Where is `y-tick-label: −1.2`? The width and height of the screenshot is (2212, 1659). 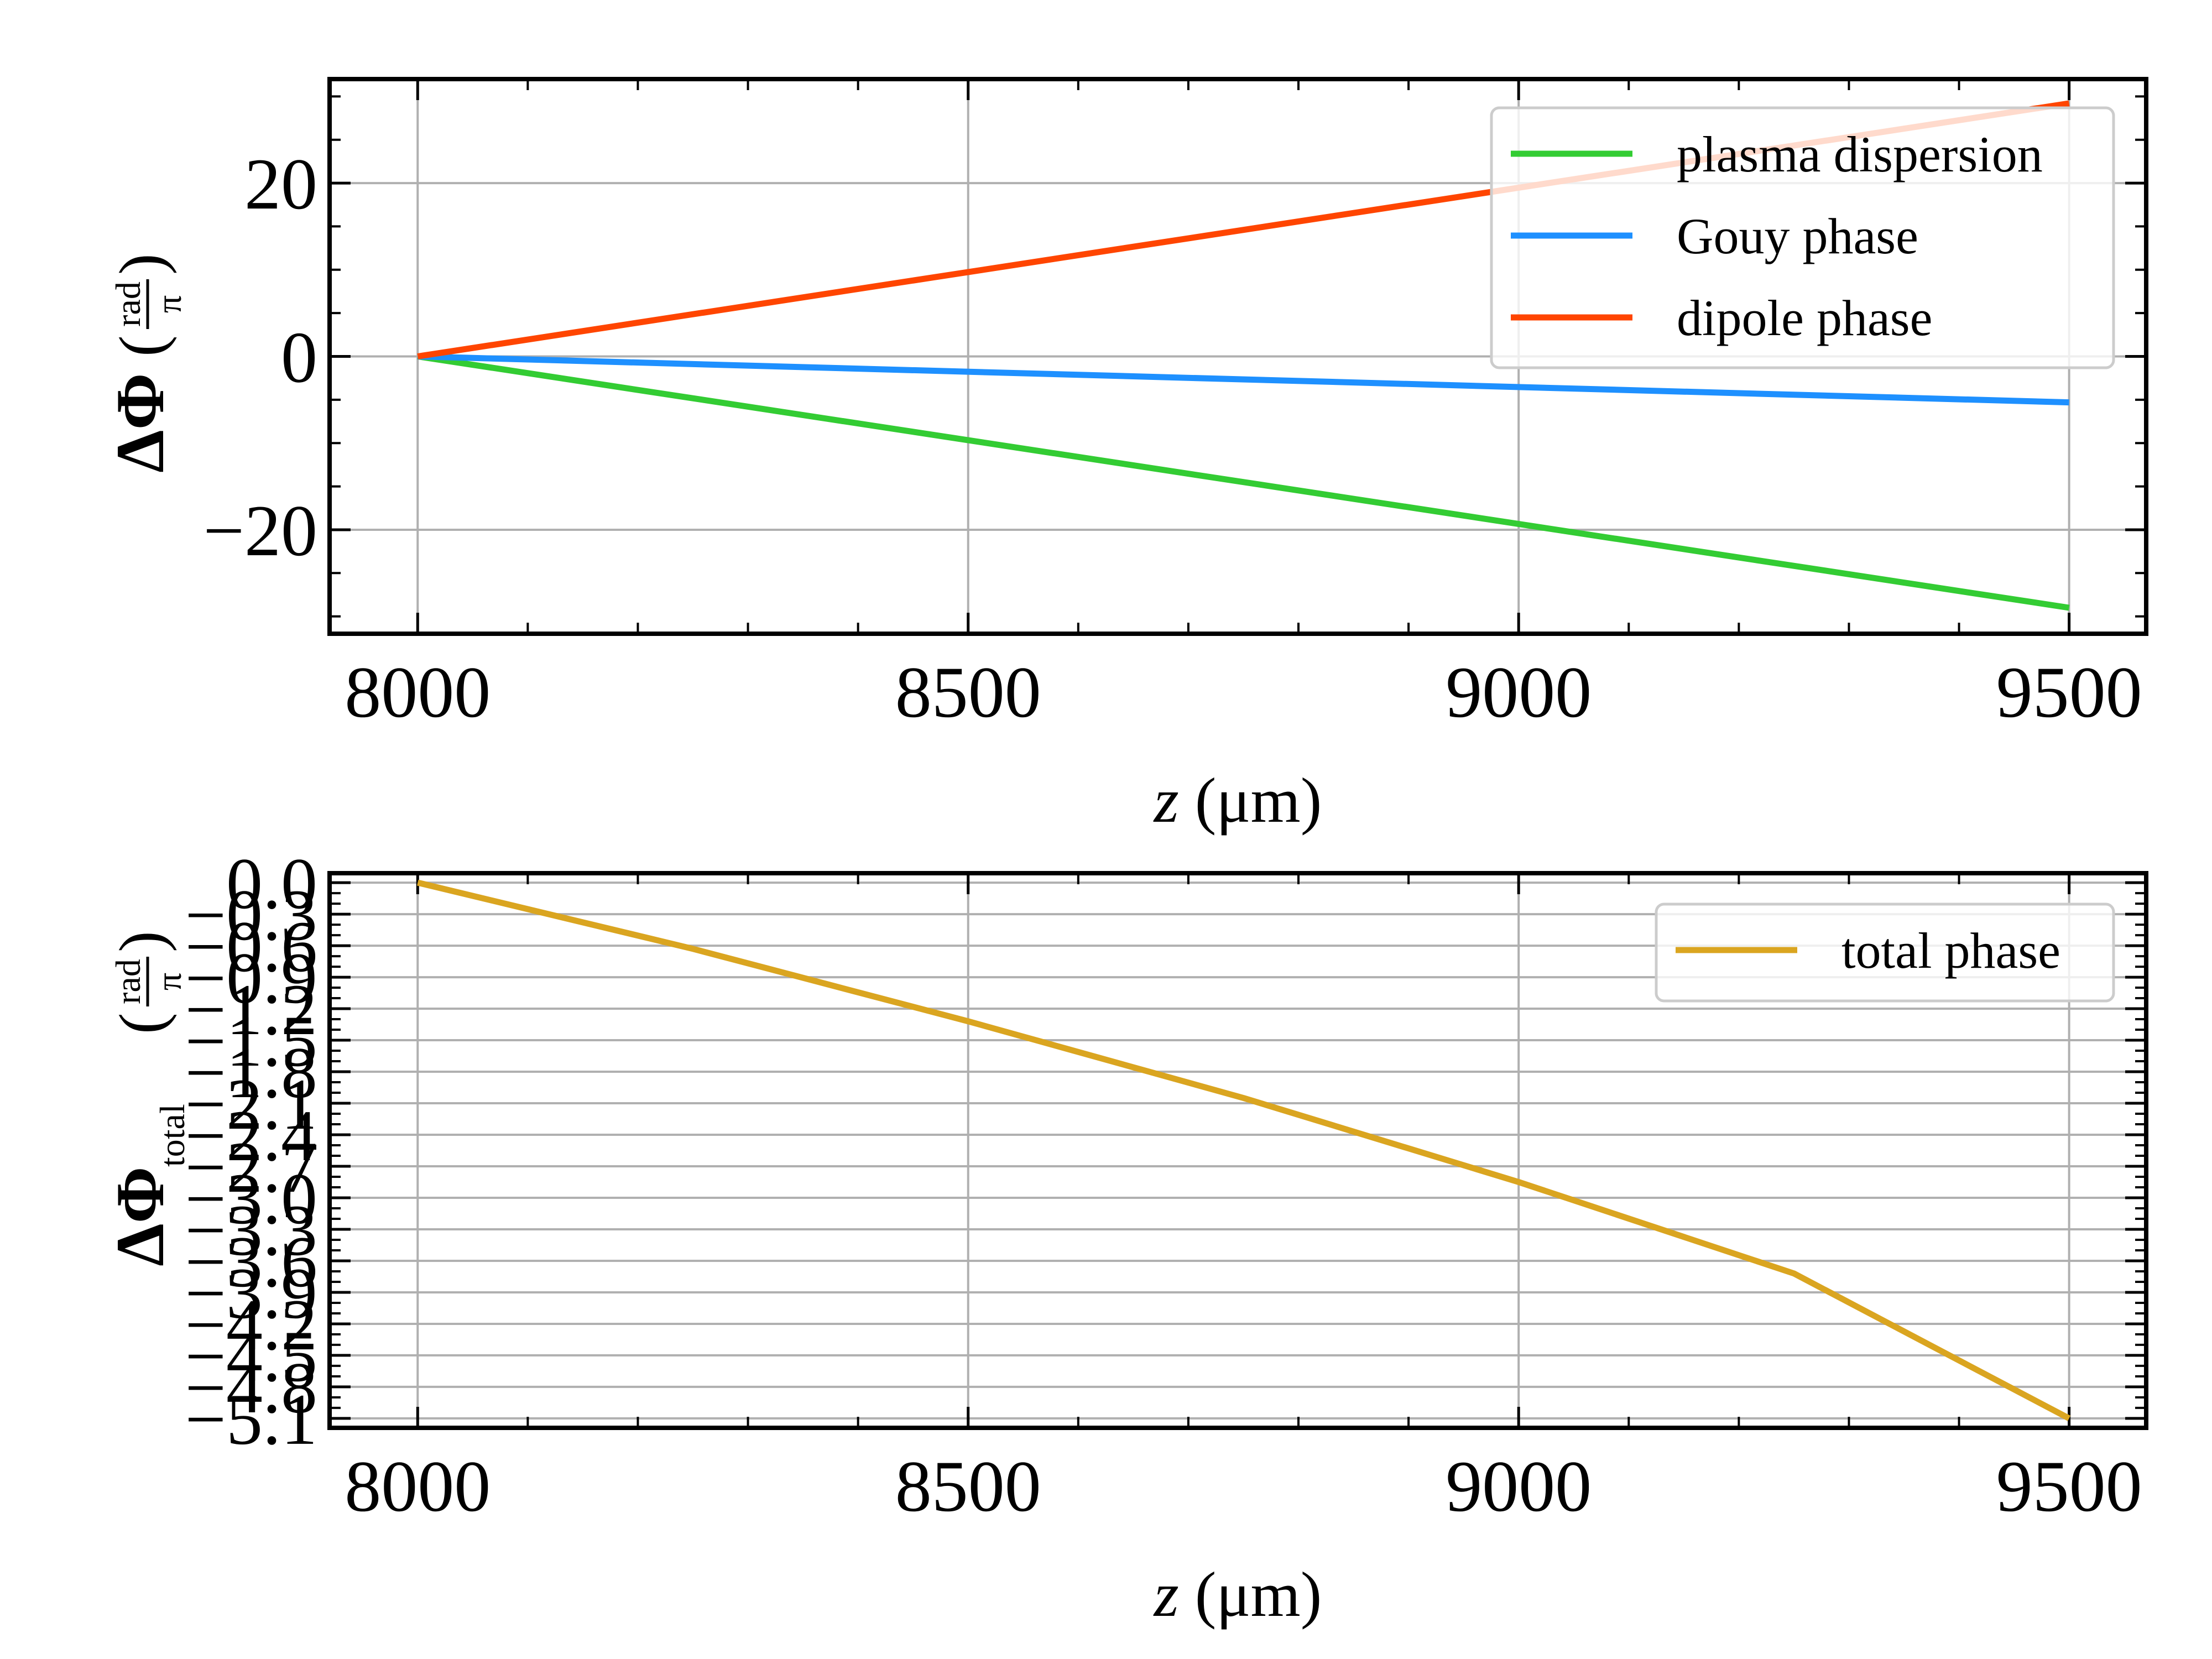 y-tick-label: −1.2 is located at coordinates (251, 1010).